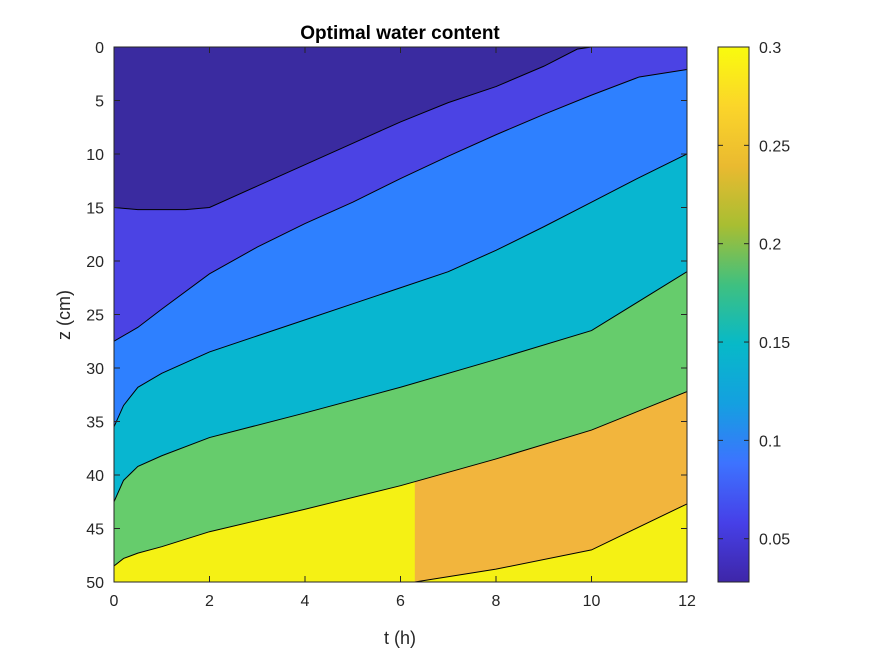 This screenshot has height=656, width=875. I want to click on colorbar-ticks: 0.05 0.1 0.15 0.2 0.25 0.3, so click(754, 294).